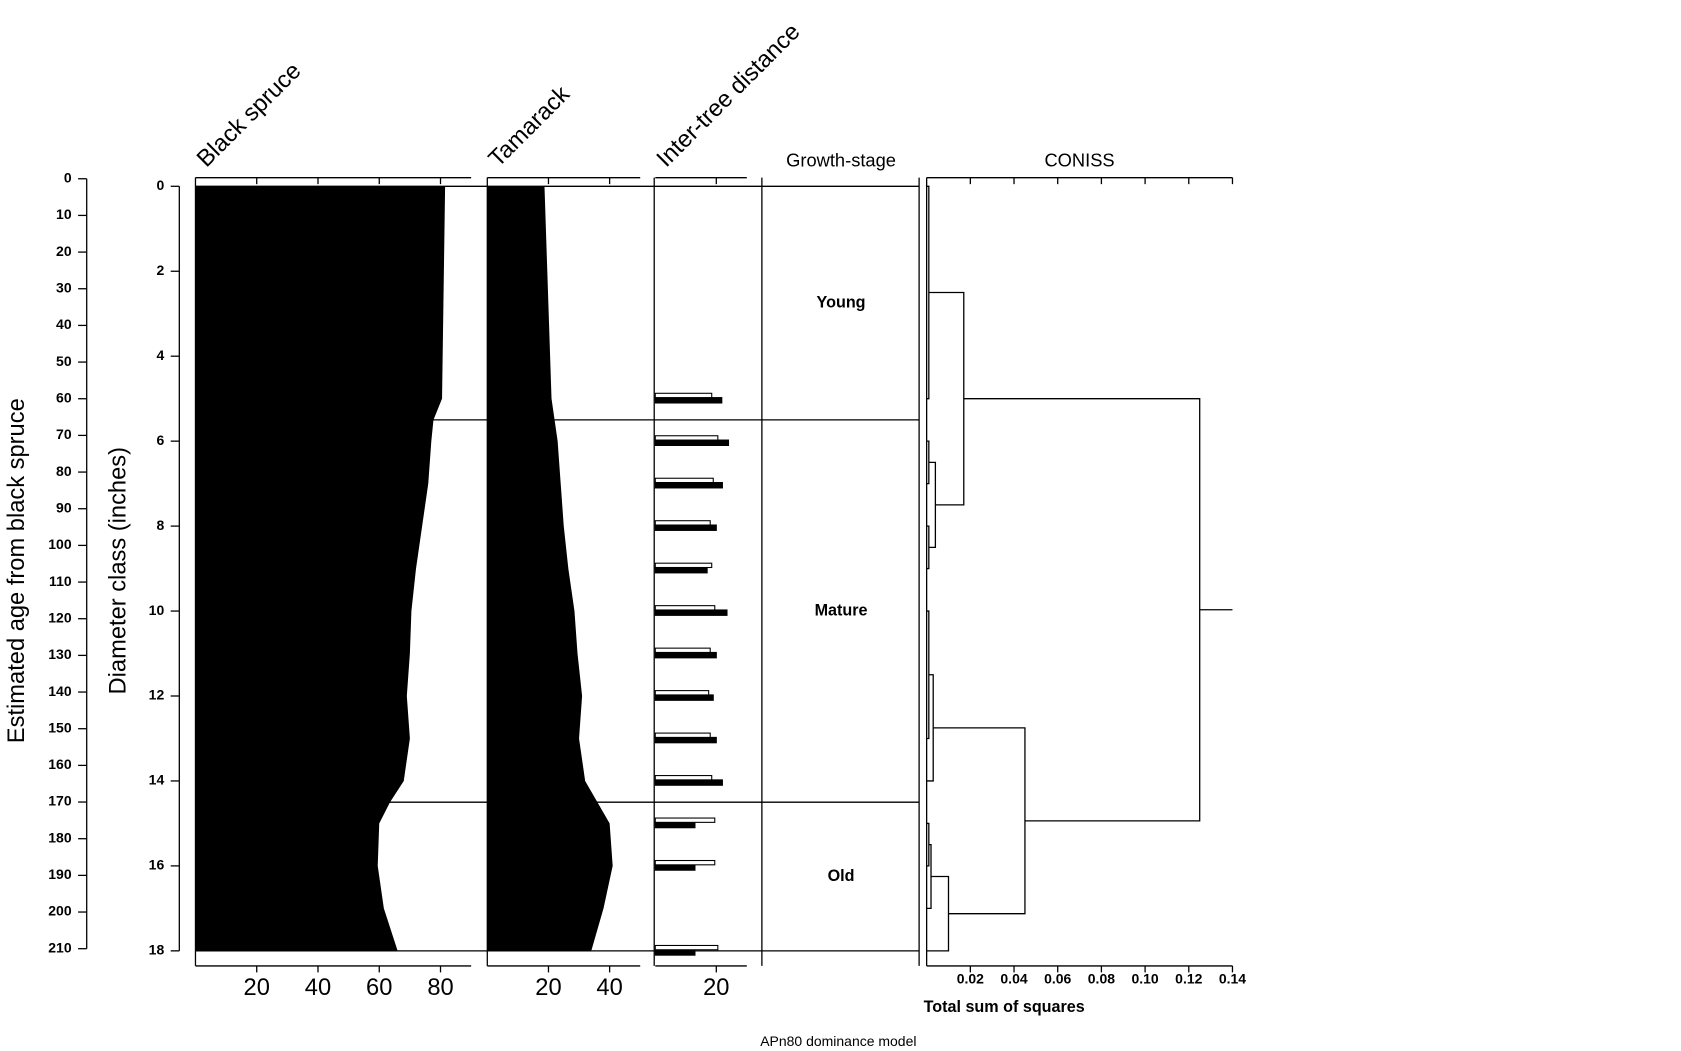  I want to click on panel-title: CONISS, so click(1079, 159).